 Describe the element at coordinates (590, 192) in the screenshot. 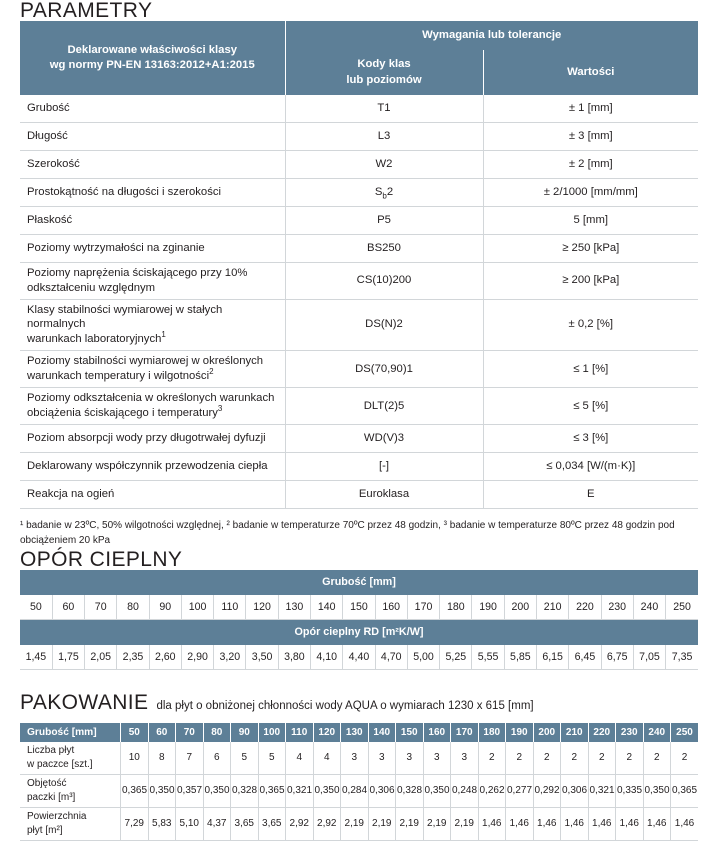

I see `parameter-value-cell: ± 2/1000 [mm/mm]` at that location.